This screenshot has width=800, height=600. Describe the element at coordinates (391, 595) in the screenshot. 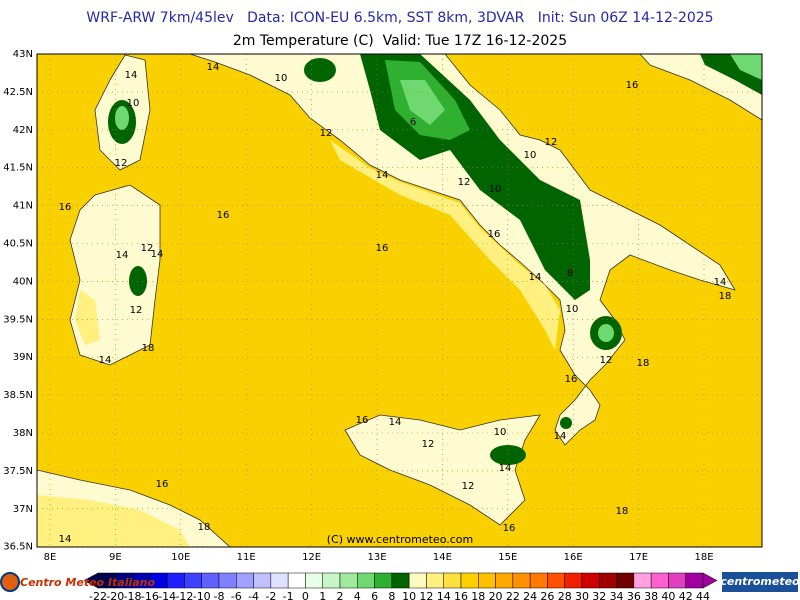

I see `colorbar-label: 8` at that location.